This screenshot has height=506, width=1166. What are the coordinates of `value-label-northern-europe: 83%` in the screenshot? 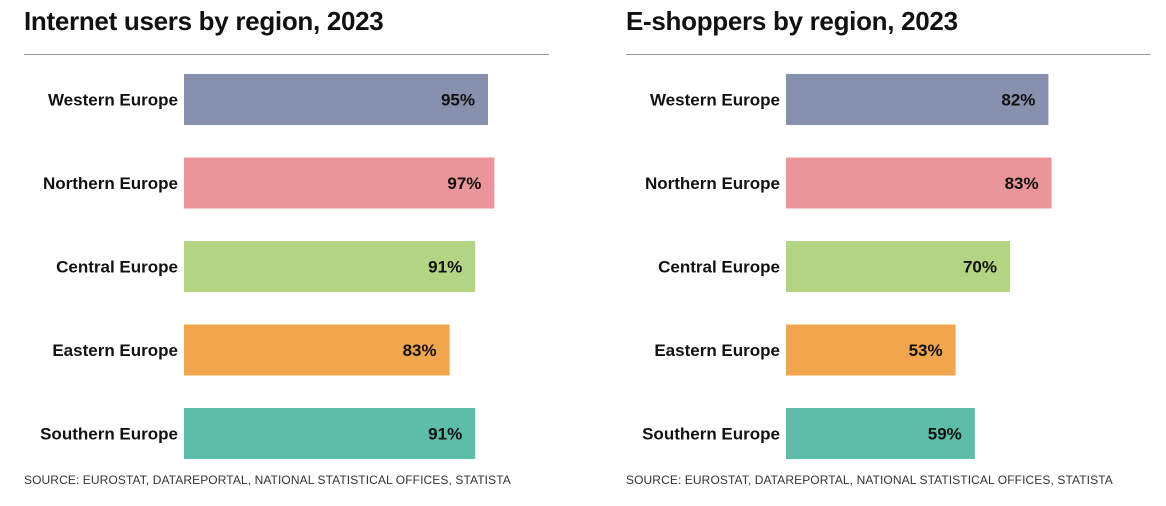 It's located at (1022, 183).